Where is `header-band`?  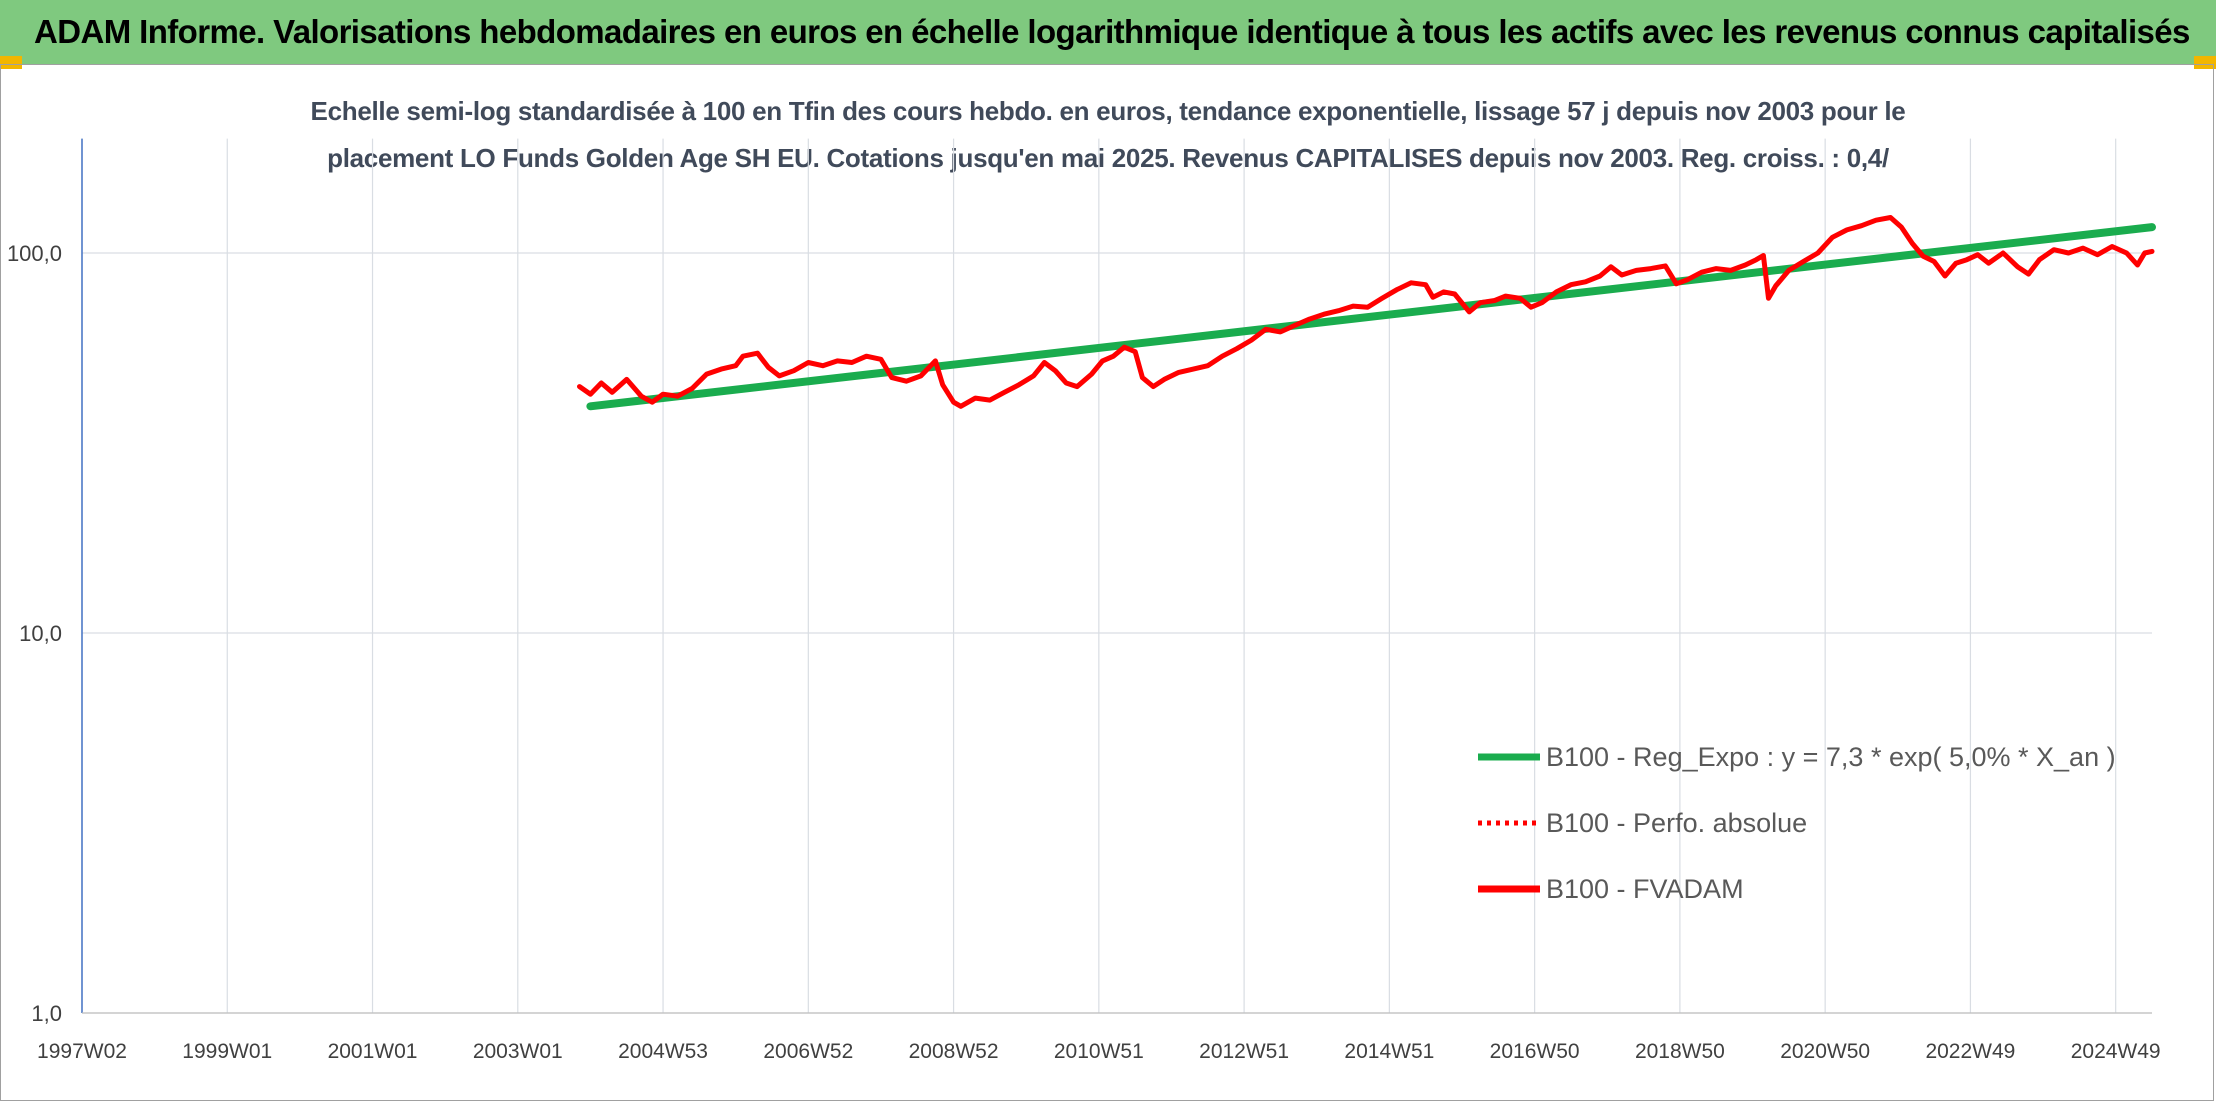 header-band is located at coordinates (1108, 32).